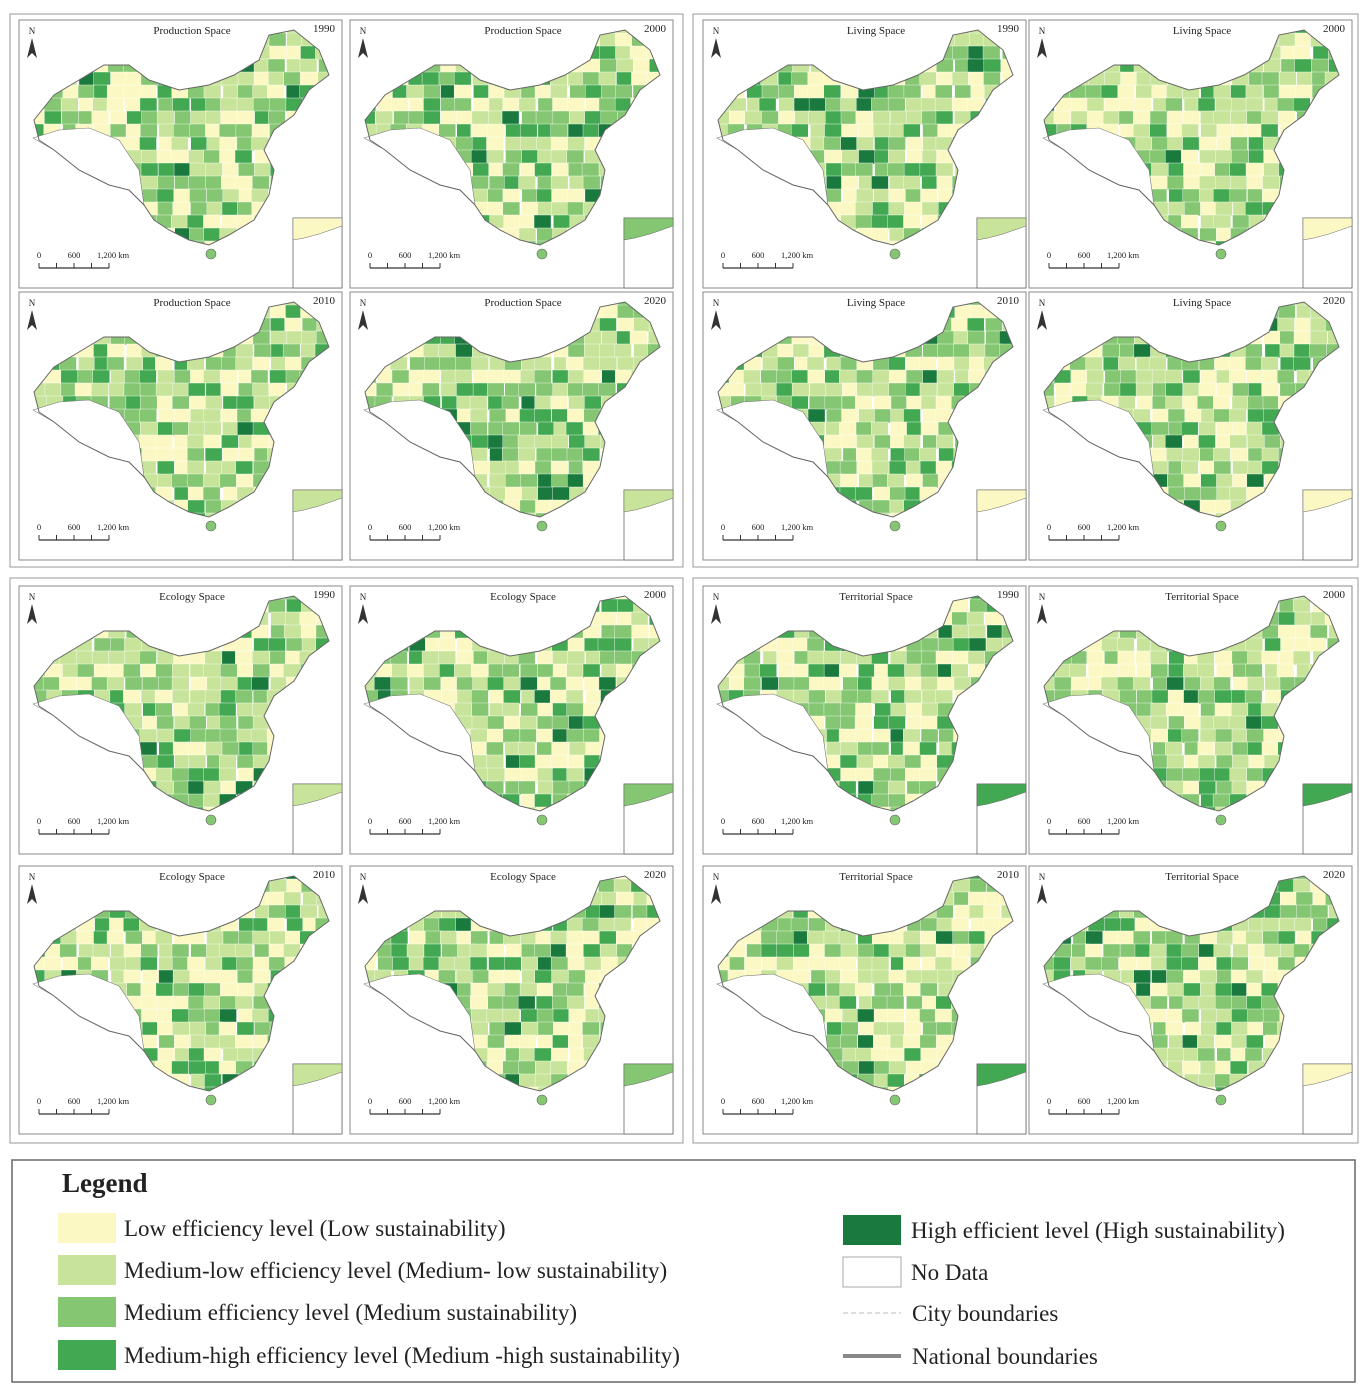 The width and height of the screenshot is (1368, 1392). I want to click on panel-year: 1990, so click(1008, 29).